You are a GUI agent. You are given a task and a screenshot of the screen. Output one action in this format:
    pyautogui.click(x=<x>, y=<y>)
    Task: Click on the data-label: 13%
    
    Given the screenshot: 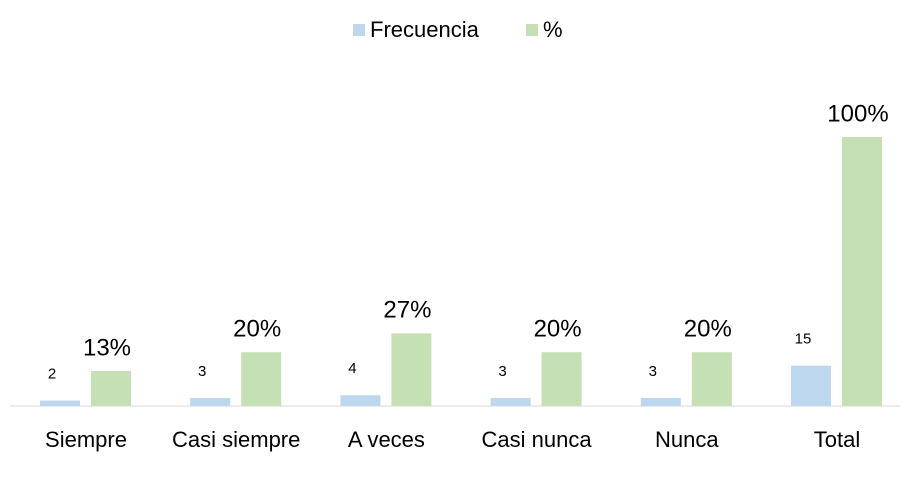 What is the action you would take?
    pyautogui.click(x=107, y=347)
    